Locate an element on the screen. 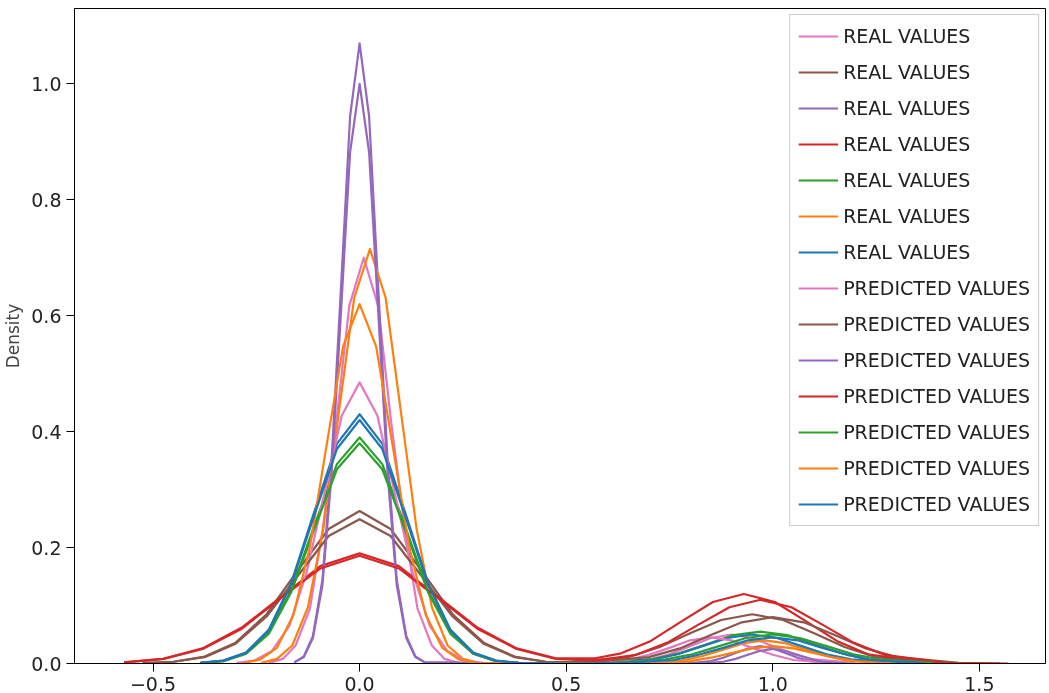 Image resolution: width=1049 pixels, height=693 pixels. x-tick-label: 1.0 is located at coordinates (772, 682).